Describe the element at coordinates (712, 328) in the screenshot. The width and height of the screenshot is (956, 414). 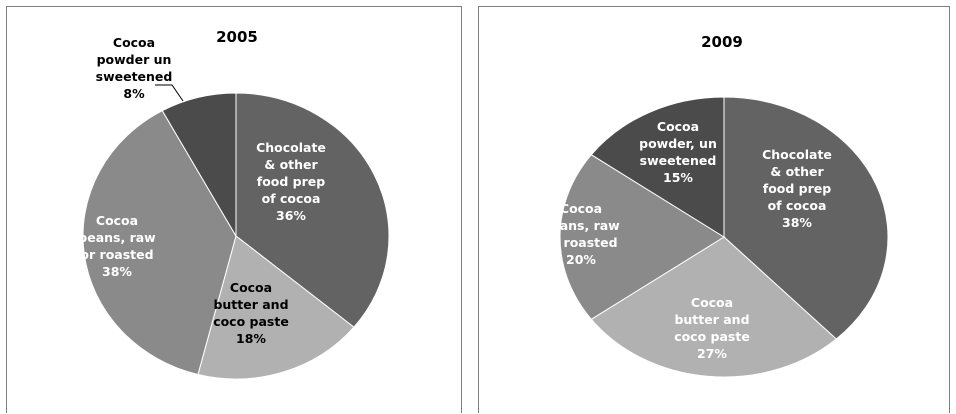
I see `slice-label-1: Cocoa butter and coco paste 27%` at that location.